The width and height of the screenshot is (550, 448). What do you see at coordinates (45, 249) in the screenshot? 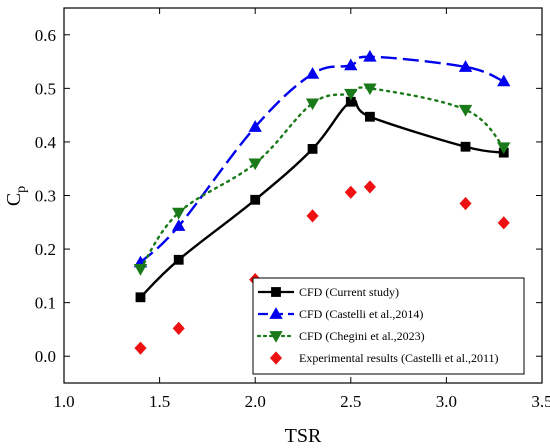
I see `y-tick-label: 0.2` at bounding box center [45, 249].